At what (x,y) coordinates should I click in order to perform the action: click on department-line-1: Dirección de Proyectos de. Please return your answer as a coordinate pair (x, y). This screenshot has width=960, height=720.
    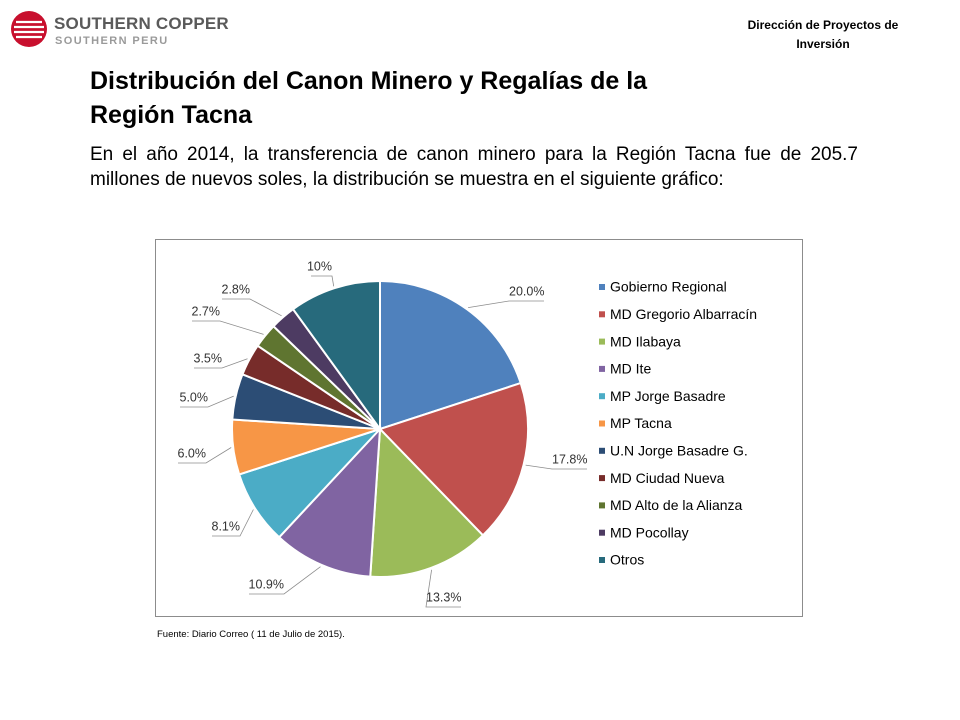
    Looking at the image, I should click on (823, 25).